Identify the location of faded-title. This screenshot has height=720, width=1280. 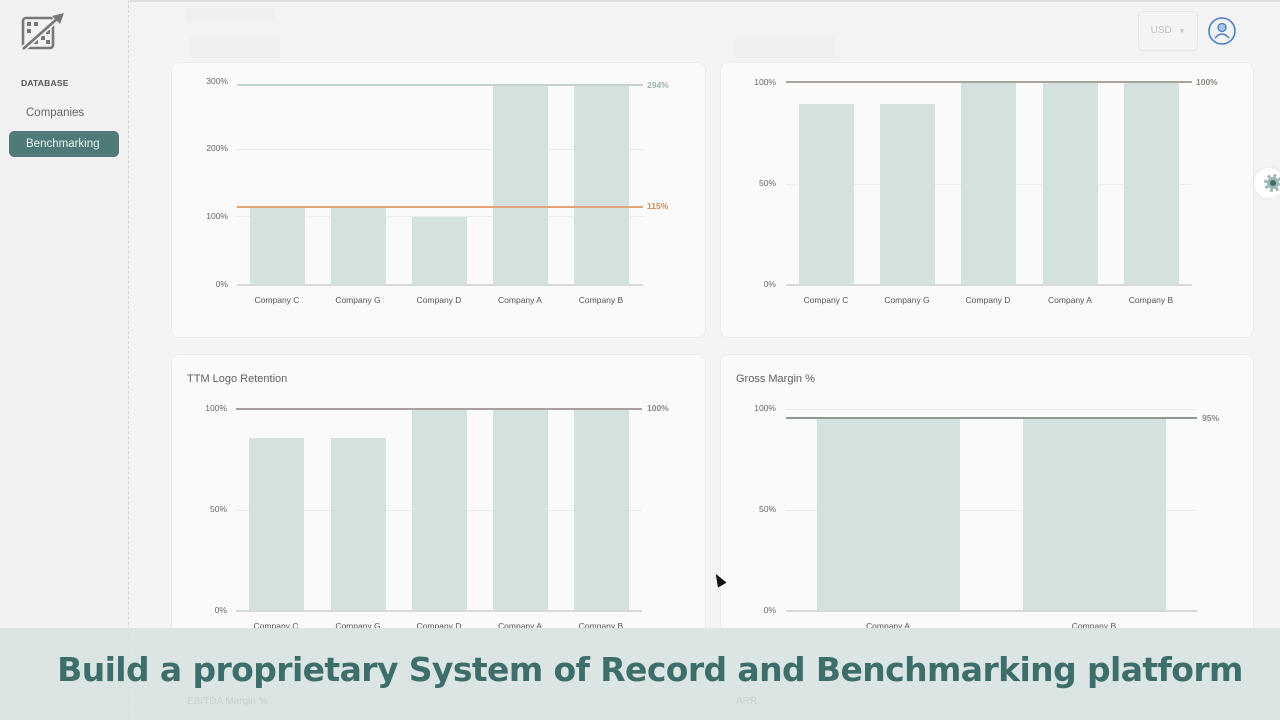
(235, 47).